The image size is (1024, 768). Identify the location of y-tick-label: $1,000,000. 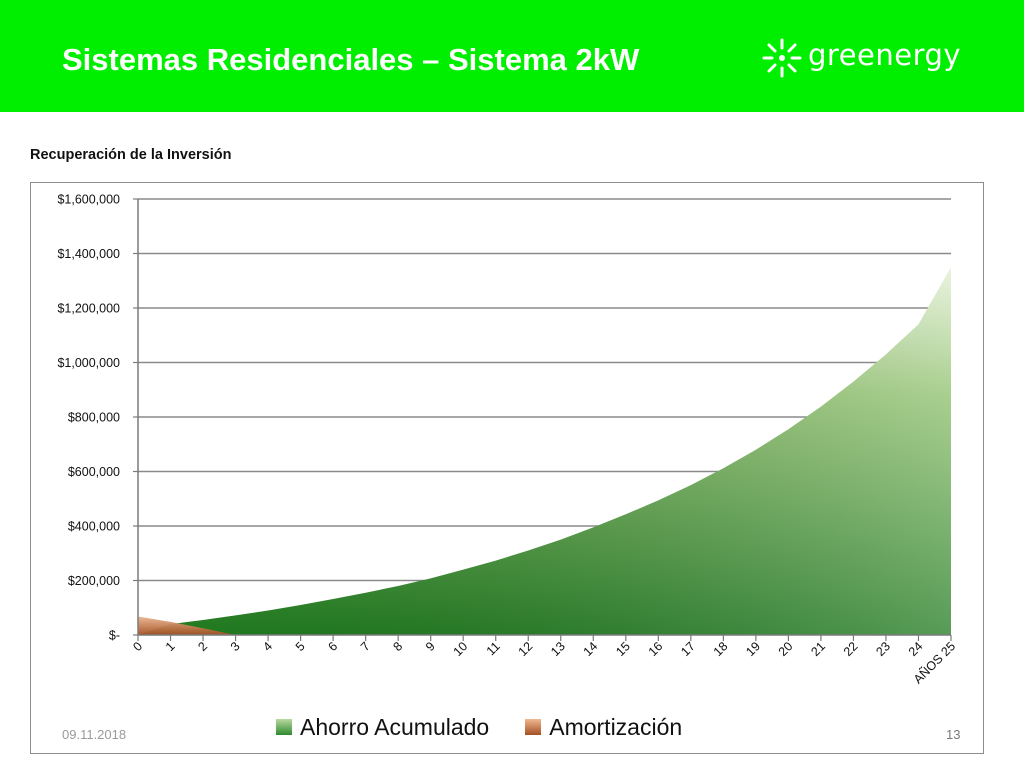
(88, 363).